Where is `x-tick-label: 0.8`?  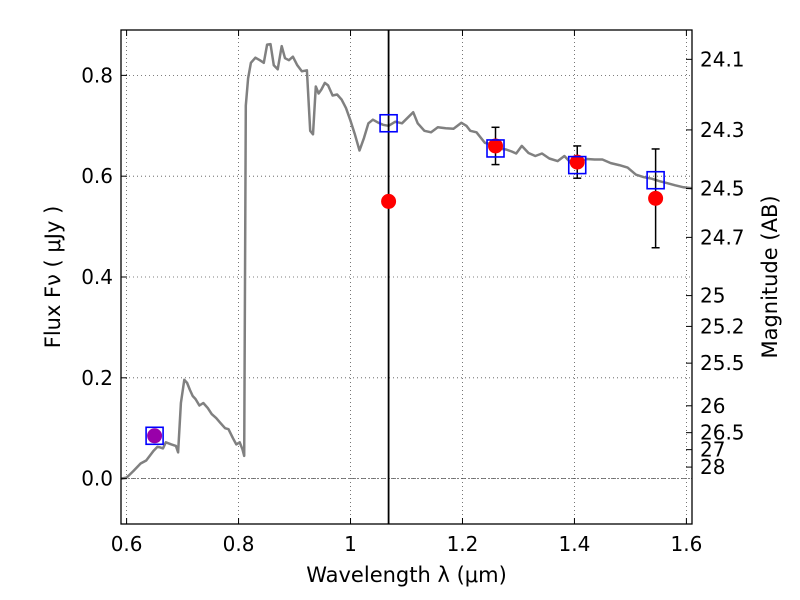 x-tick-label: 0.8 is located at coordinates (239, 544).